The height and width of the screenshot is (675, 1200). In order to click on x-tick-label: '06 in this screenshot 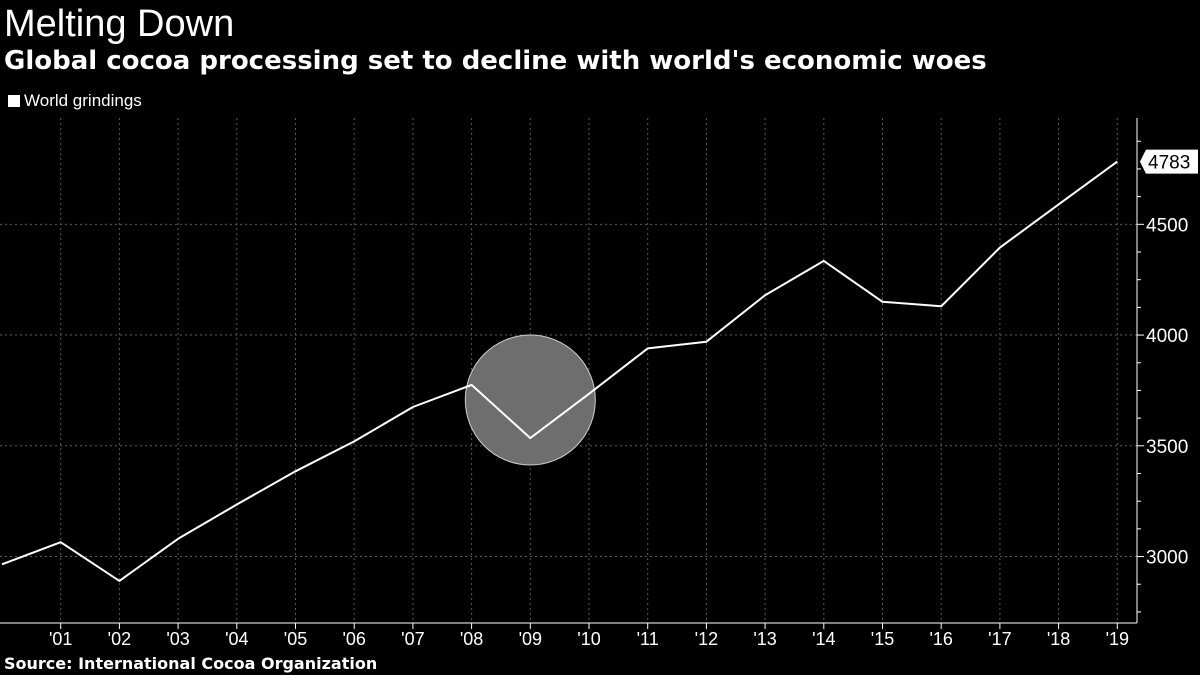, I will do `click(353, 639)`.